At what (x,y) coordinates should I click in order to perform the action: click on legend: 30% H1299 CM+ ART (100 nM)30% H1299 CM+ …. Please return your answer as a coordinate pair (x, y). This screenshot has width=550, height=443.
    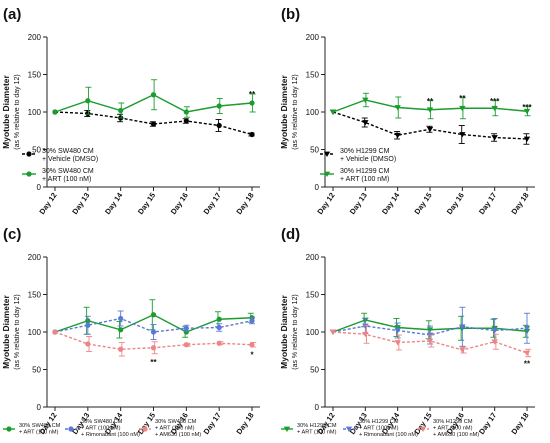
    Looking at the image, I should click on (380, 428).